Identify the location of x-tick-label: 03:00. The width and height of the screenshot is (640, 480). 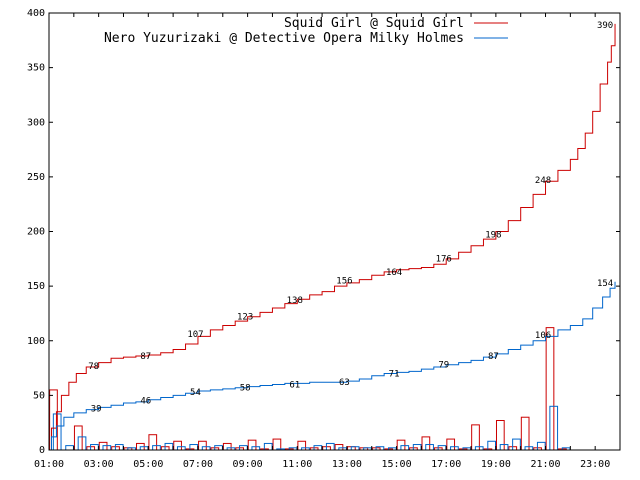
(99, 464).